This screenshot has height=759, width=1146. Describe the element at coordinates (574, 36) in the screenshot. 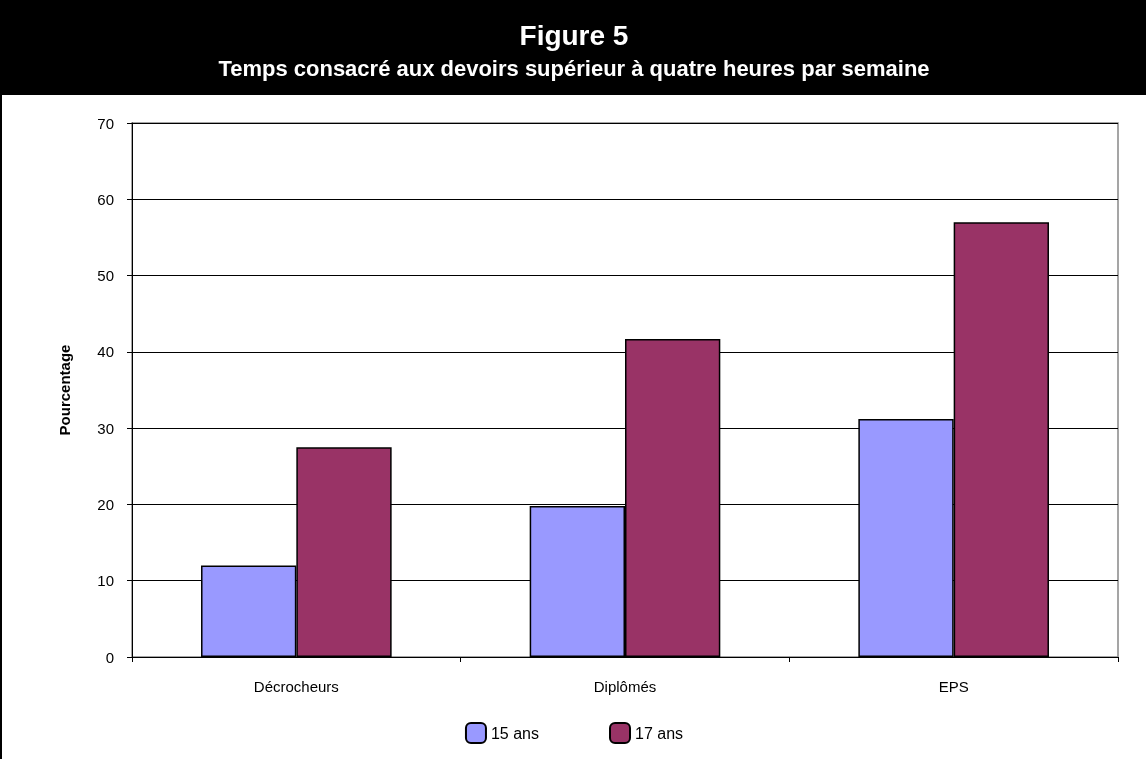

I see `chart-title: Figure 5` at that location.